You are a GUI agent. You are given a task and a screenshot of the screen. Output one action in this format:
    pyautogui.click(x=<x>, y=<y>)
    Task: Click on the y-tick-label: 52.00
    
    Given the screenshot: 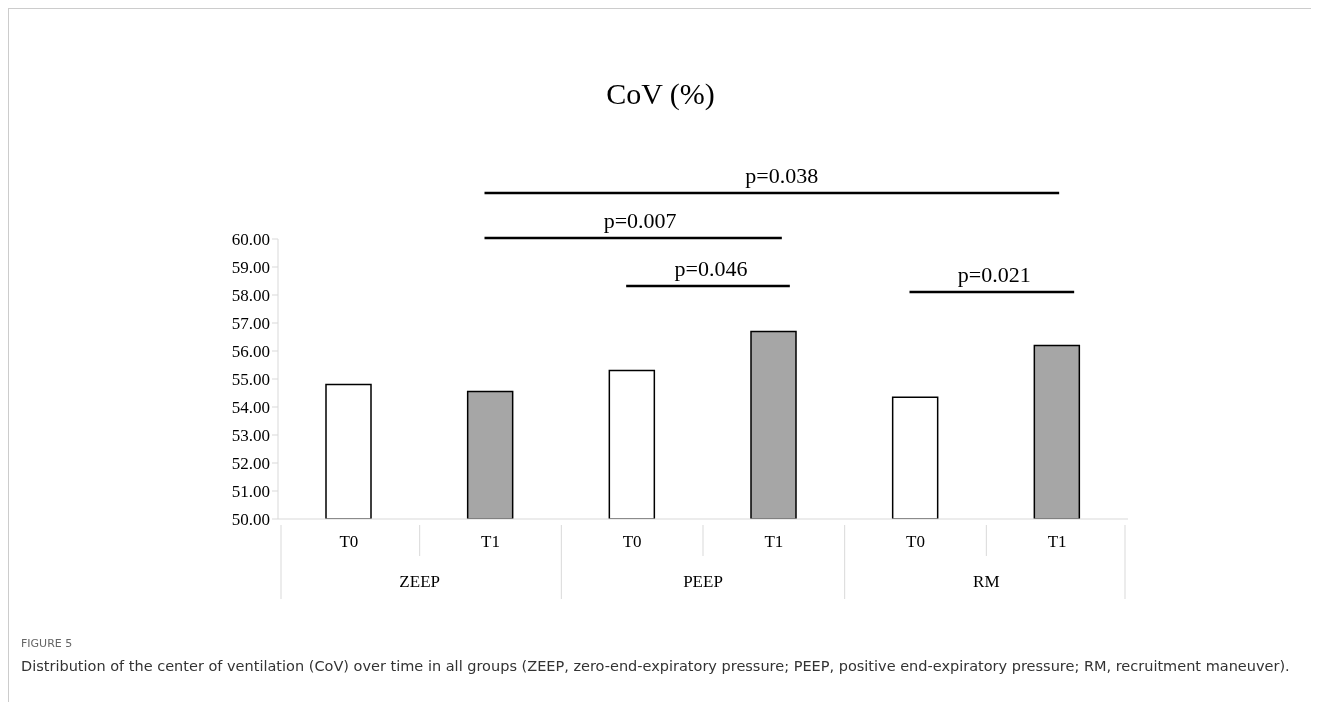 What is the action you would take?
    pyautogui.click(x=250, y=464)
    